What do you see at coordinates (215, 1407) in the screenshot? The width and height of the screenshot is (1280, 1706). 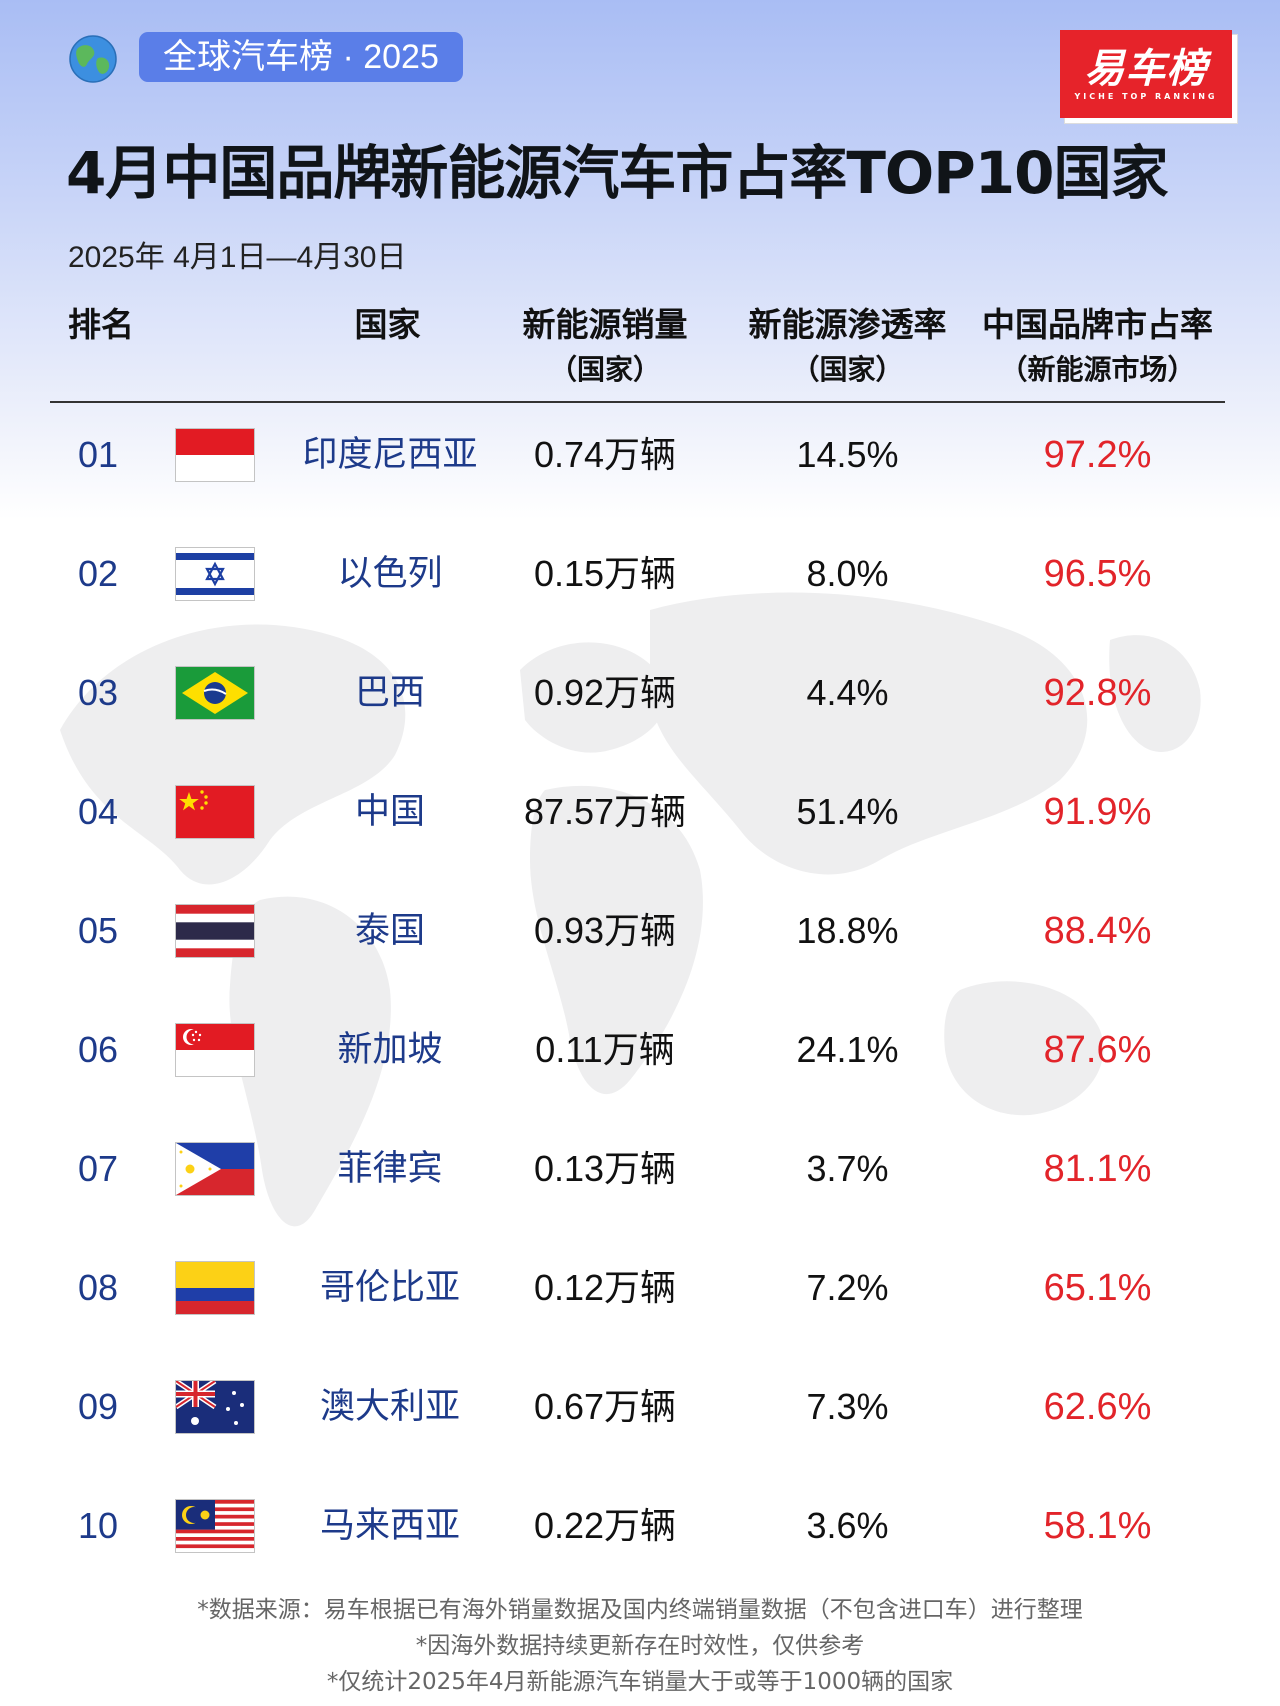 I see `australia-flag-icon` at bounding box center [215, 1407].